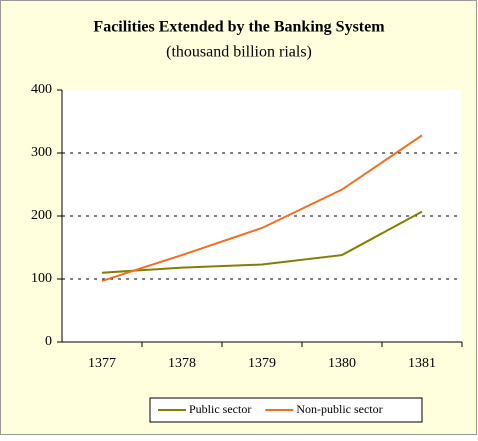 This screenshot has width=478, height=441. I want to click on y-tick-label: 100, so click(41, 278).